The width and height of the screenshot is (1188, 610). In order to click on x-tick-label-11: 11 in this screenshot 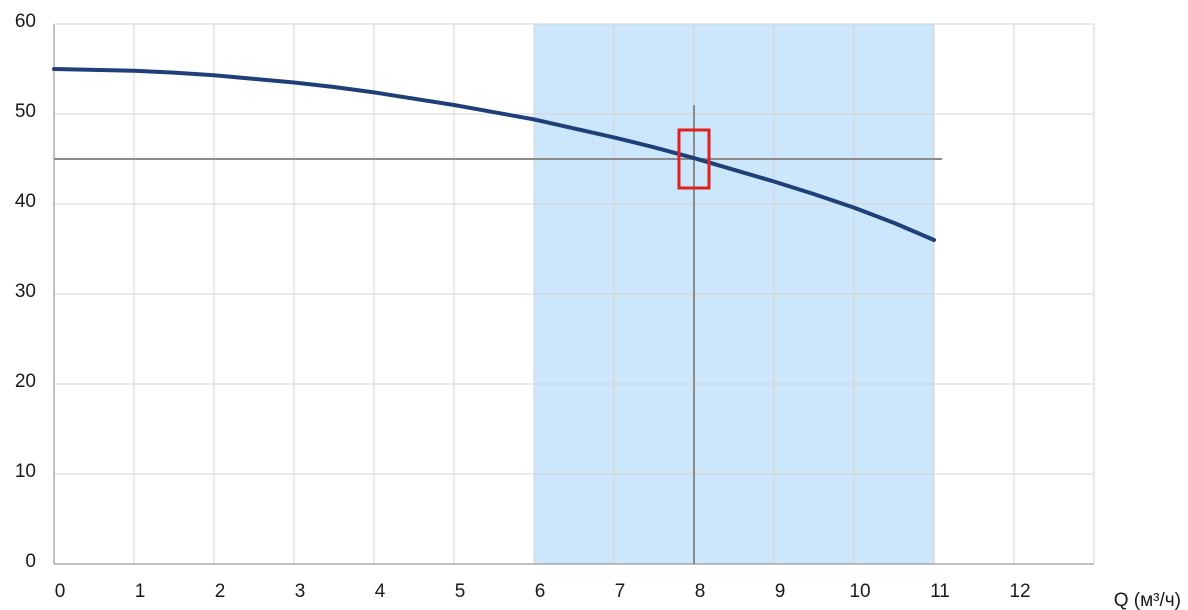, I will do `click(940, 591)`.